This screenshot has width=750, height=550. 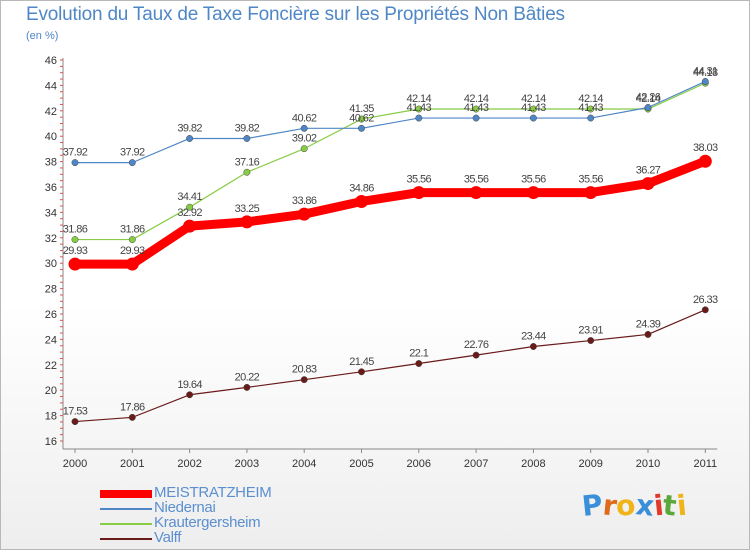 I want to click on x-tick-label: 2007, so click(x=476, y=464).